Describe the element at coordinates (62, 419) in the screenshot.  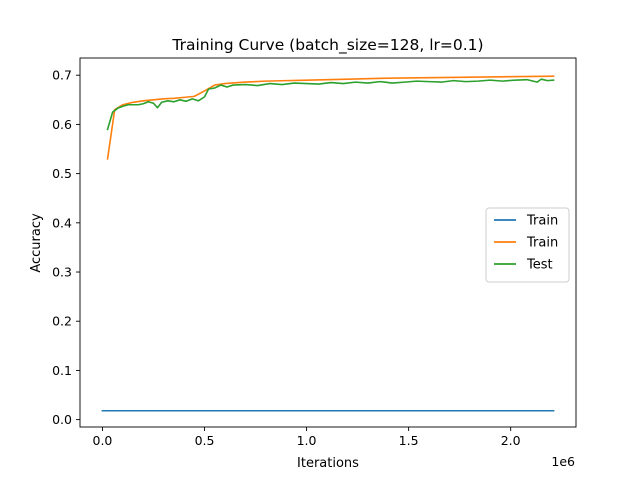
I see `y-tick-label: 0.0` at that location.